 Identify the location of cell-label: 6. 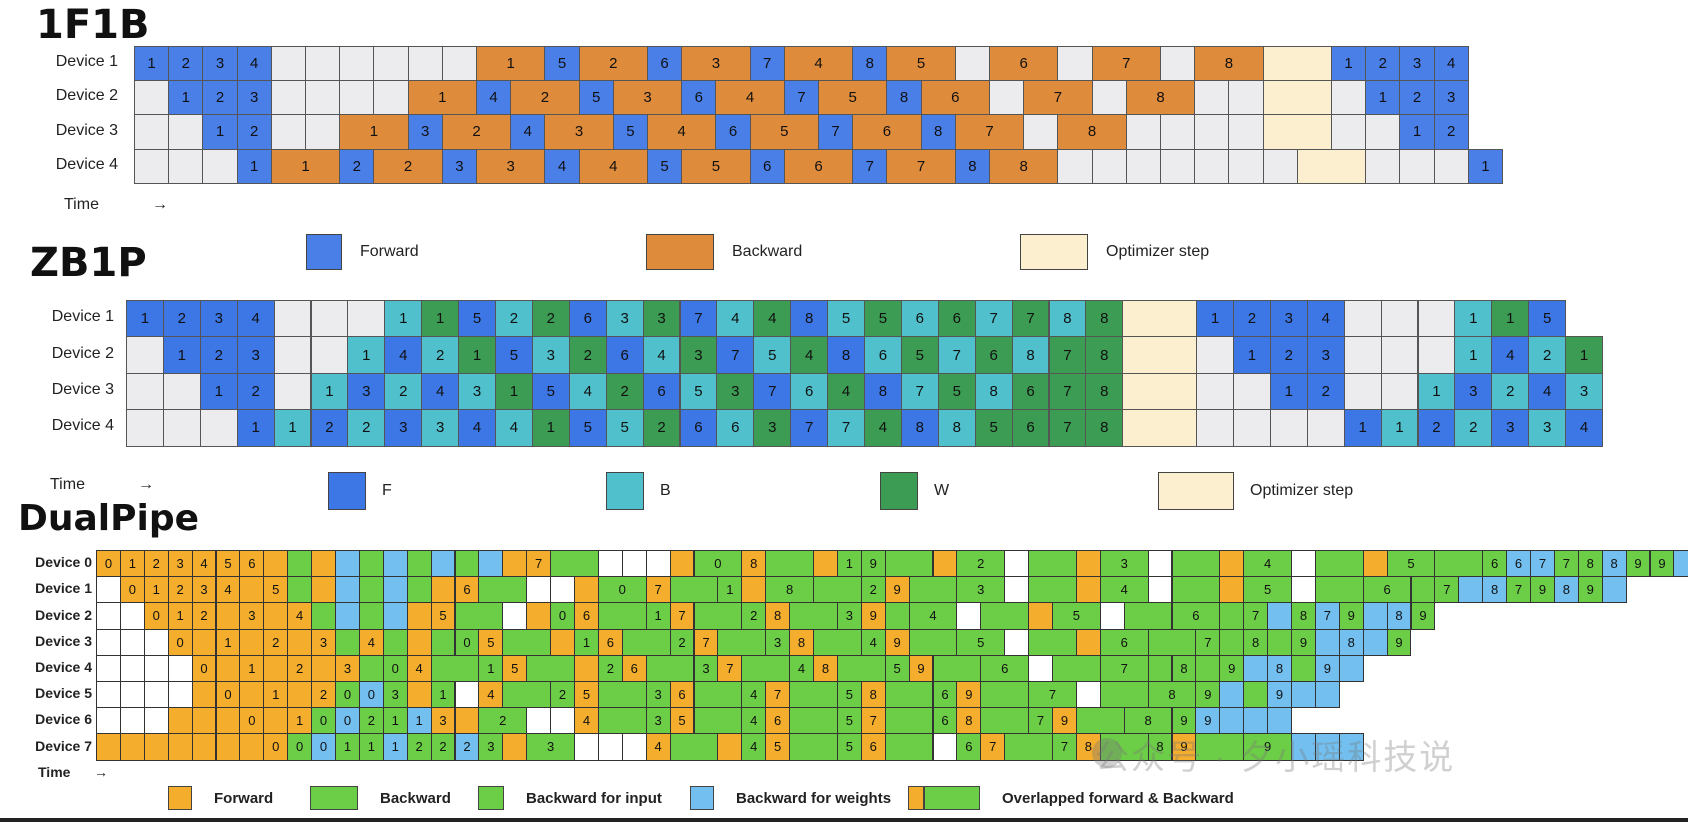
(945, 721).